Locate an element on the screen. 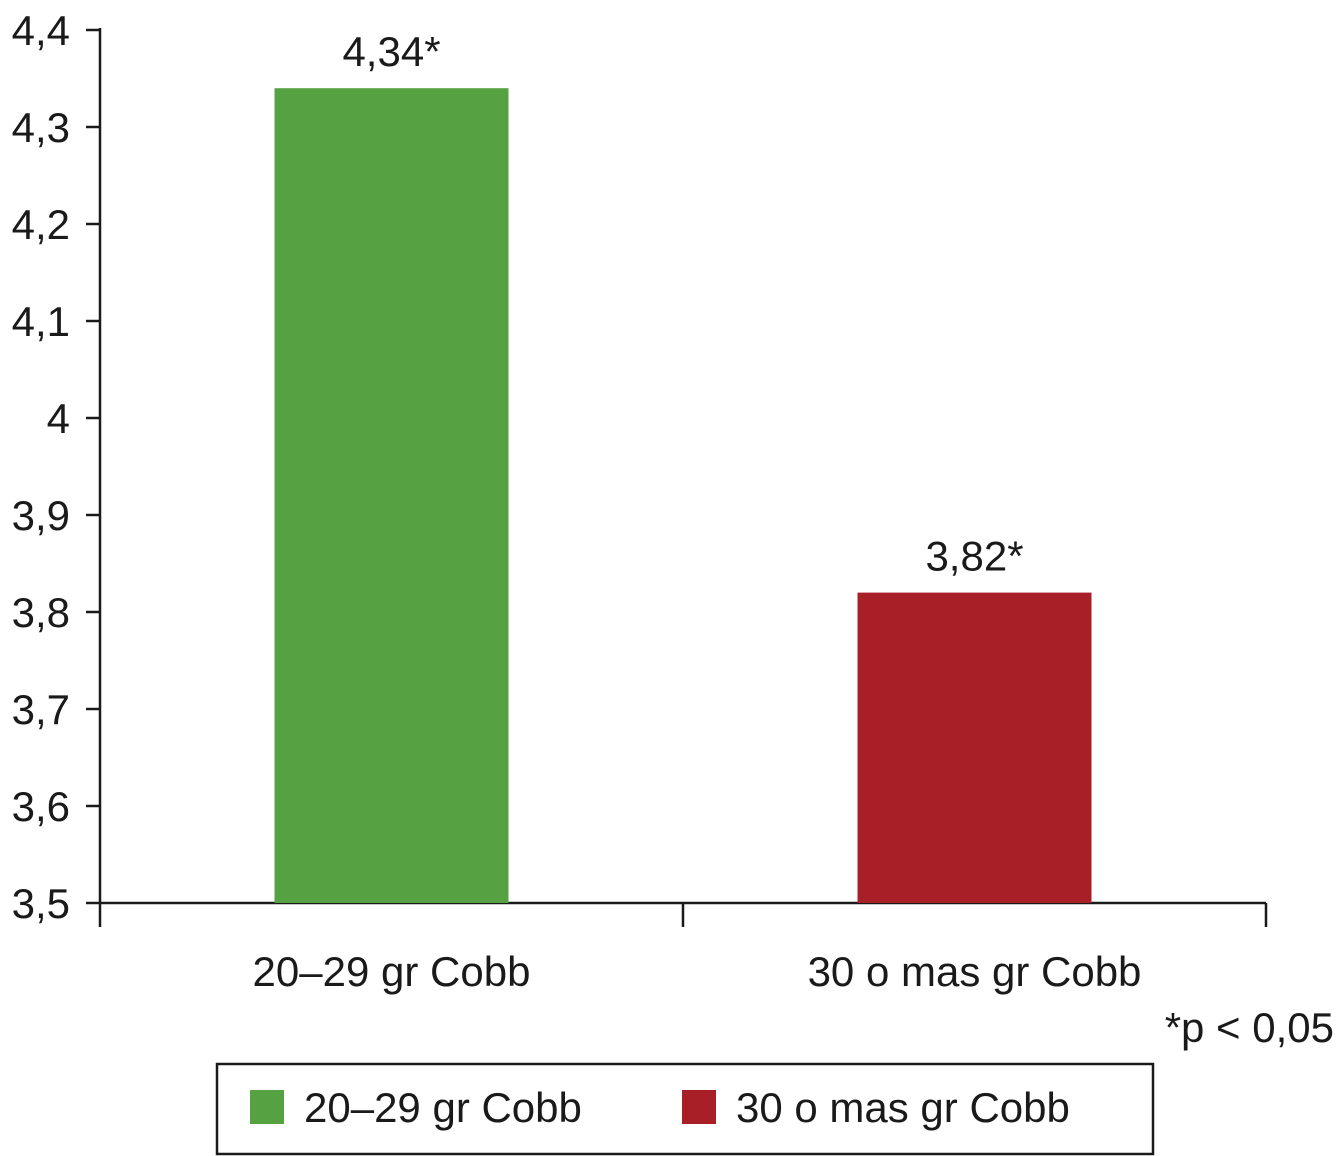 The image size is (1336, 1156). bar-value-label: 3,82* is located at coordinates (974, 556).